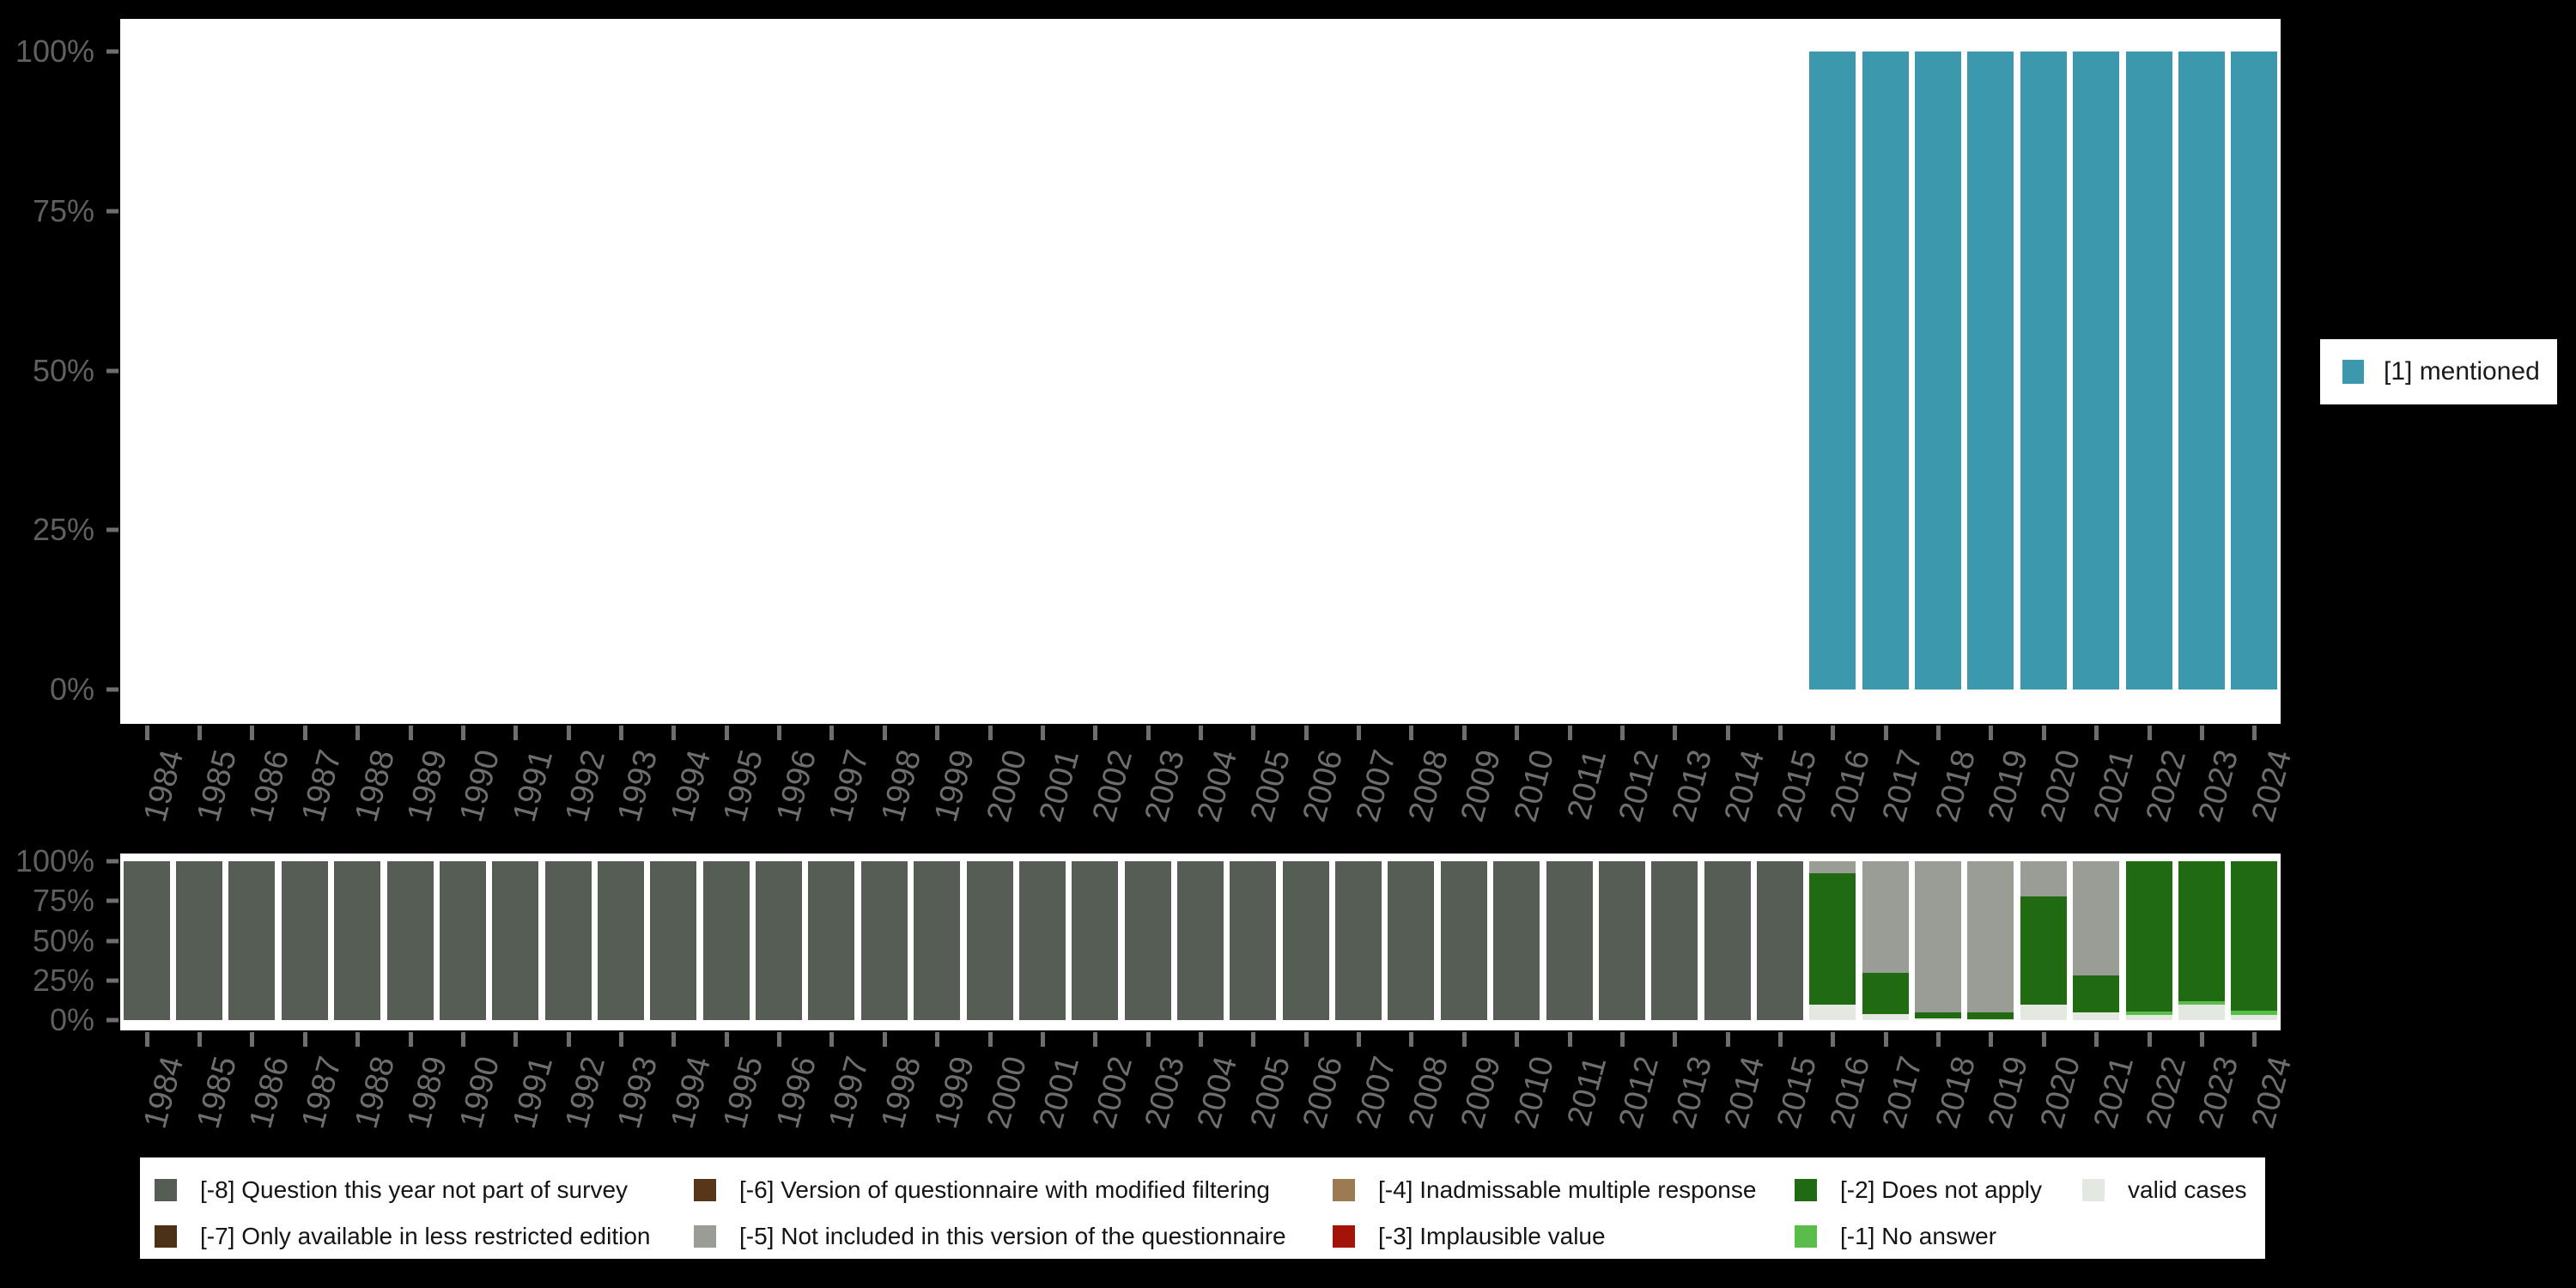 The width and height of the screenshot is (2576, 1288). Describe the element at coordinates (1938, 371) in the screenshot. I see `bar-2018` at that location.